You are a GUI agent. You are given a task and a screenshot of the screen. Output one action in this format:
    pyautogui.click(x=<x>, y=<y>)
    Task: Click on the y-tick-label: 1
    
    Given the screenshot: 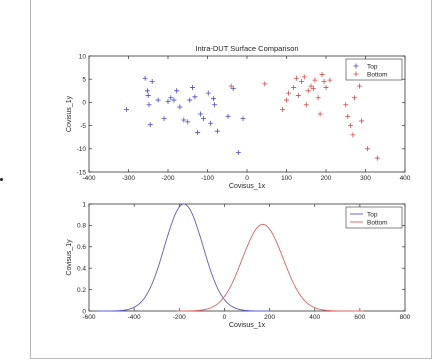 What is the action you would take?
    pyautogui.click(x=84, y=204)
    